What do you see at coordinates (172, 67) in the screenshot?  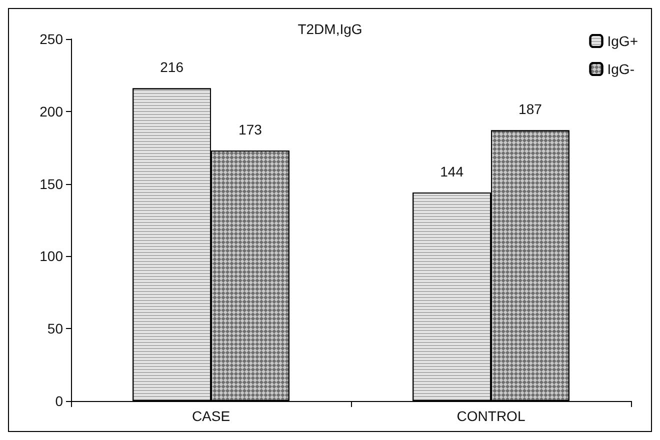 I see `data-label: 216` at bounding box center [172, 67].